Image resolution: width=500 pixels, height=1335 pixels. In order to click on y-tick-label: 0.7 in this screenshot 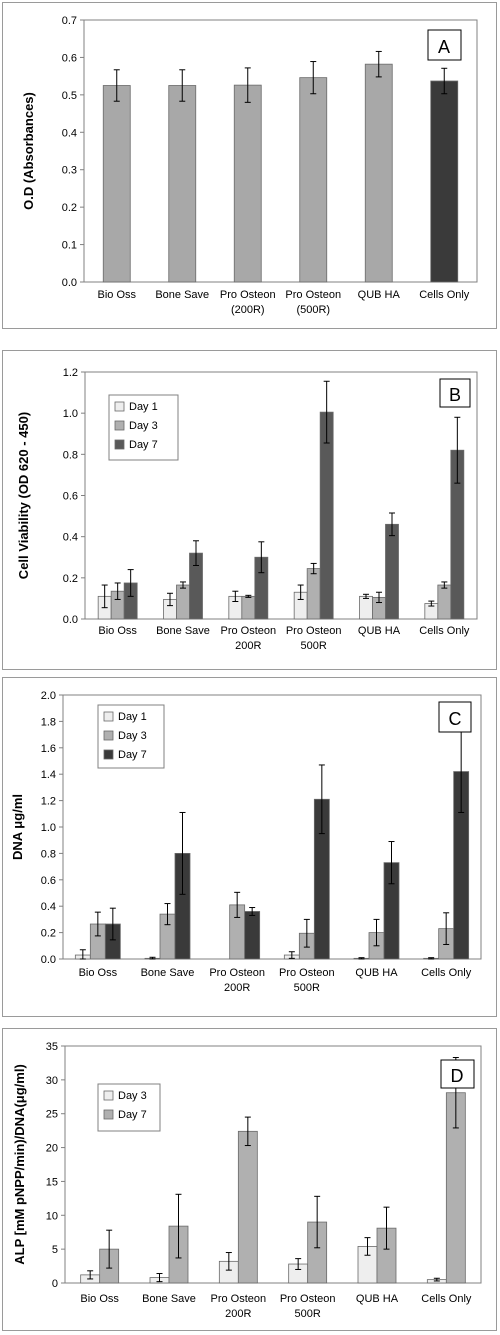, I will do `click(69, 21)`.